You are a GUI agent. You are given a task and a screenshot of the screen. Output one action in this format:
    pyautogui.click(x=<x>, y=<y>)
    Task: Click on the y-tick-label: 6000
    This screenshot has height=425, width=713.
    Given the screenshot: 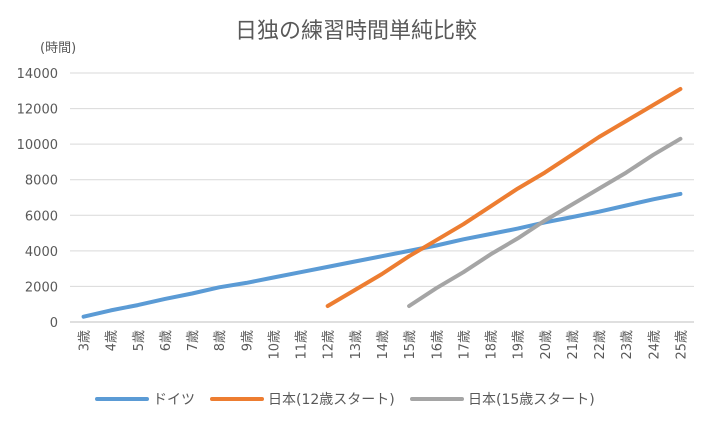 What is the action you would take?
    pyautogui.click(x=41, y=216)
    